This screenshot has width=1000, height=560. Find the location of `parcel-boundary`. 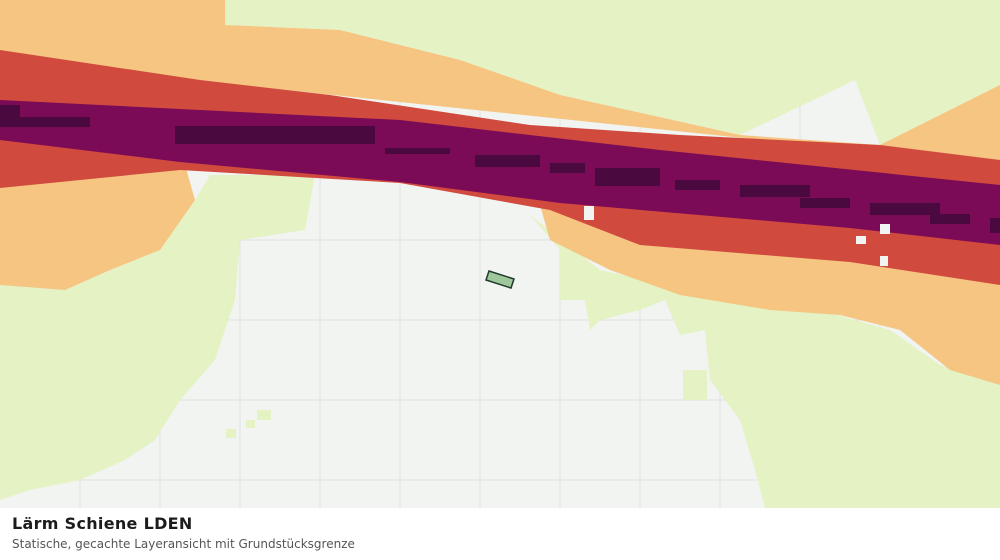

parcel-boundary is located at coordinates (500, 279).